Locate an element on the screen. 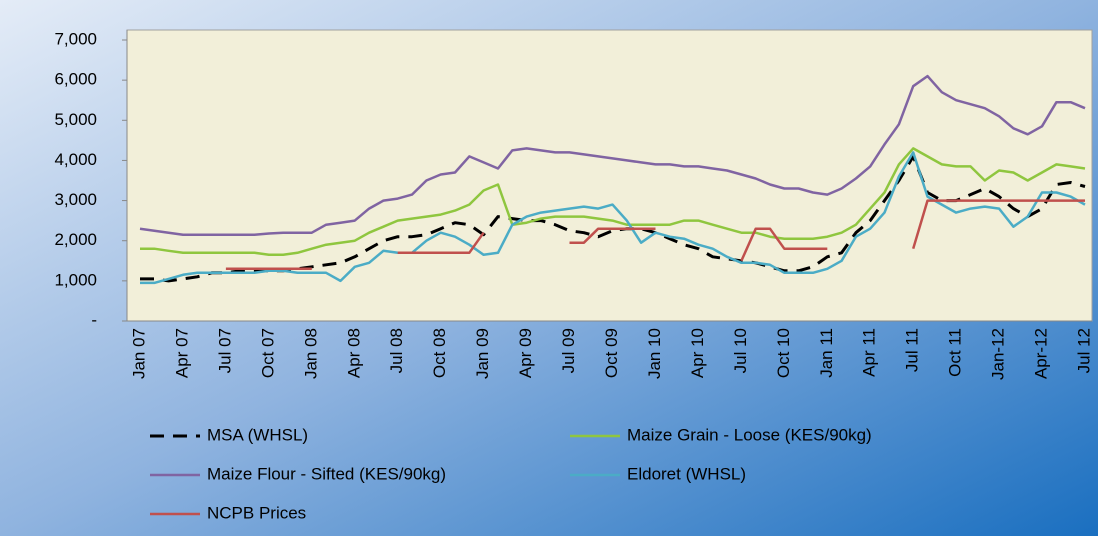 The width and height of the screenshot is (1098, 536). x-tick-label: Oct 07 is located at coordinates (267, 353).